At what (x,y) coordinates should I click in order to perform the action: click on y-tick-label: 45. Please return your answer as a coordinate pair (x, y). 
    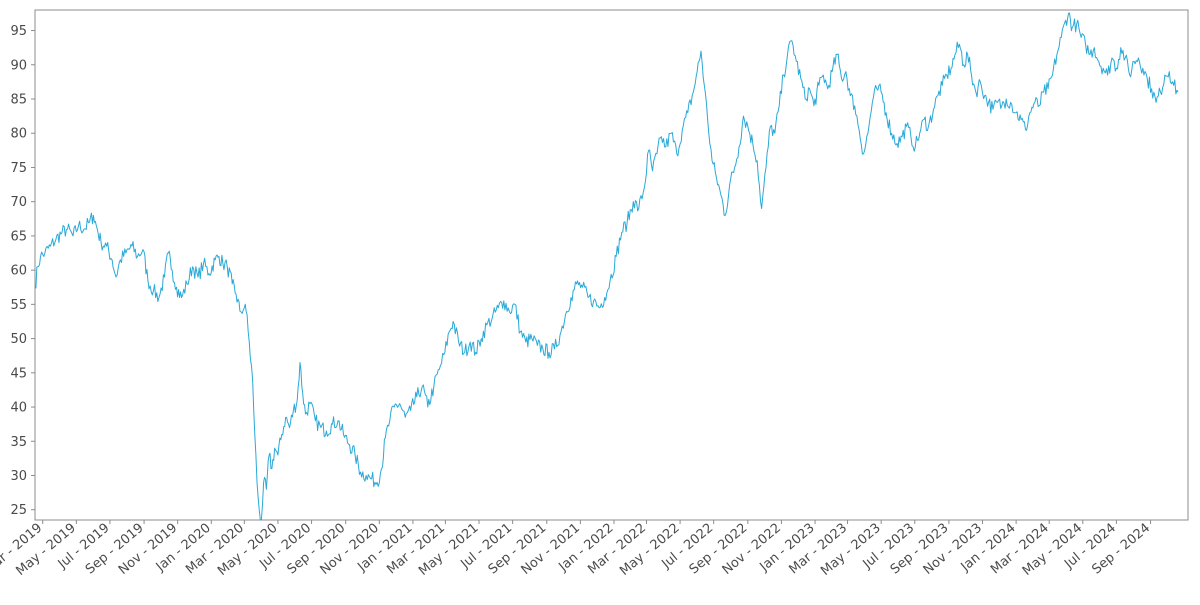
    Looking at the image, I should click on (18, 373).